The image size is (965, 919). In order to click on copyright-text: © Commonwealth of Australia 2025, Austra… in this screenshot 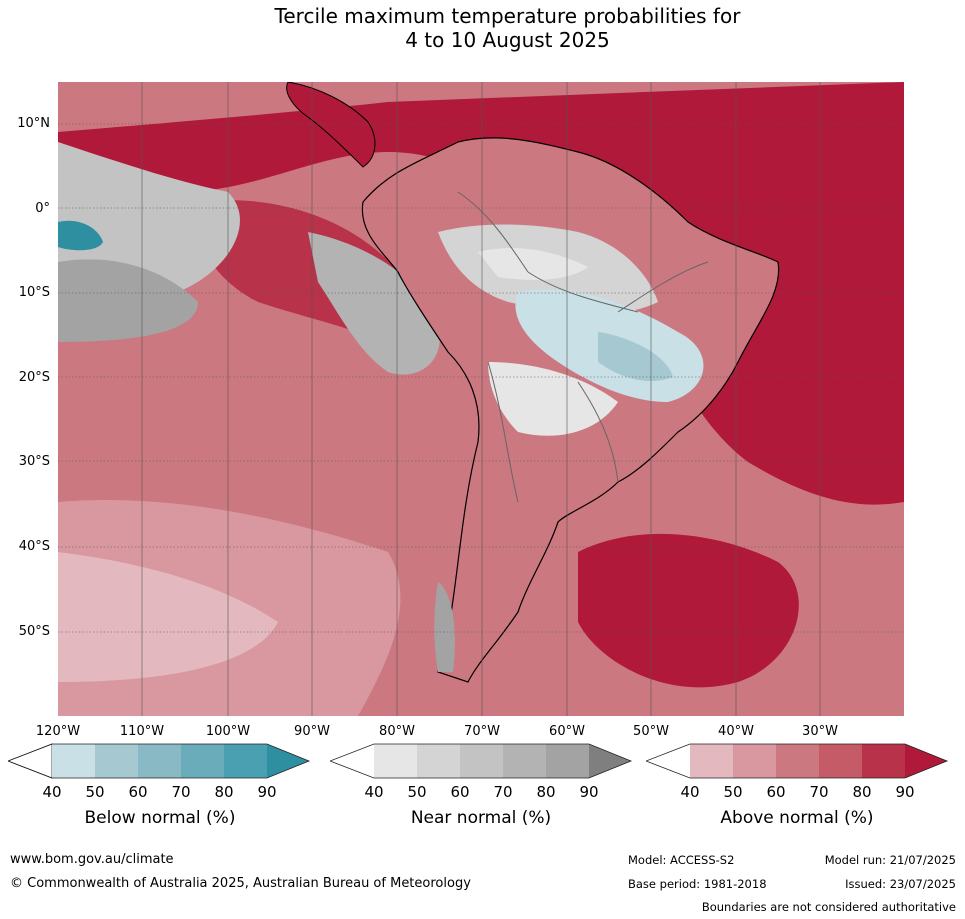, I will do `click(240, 883)`.